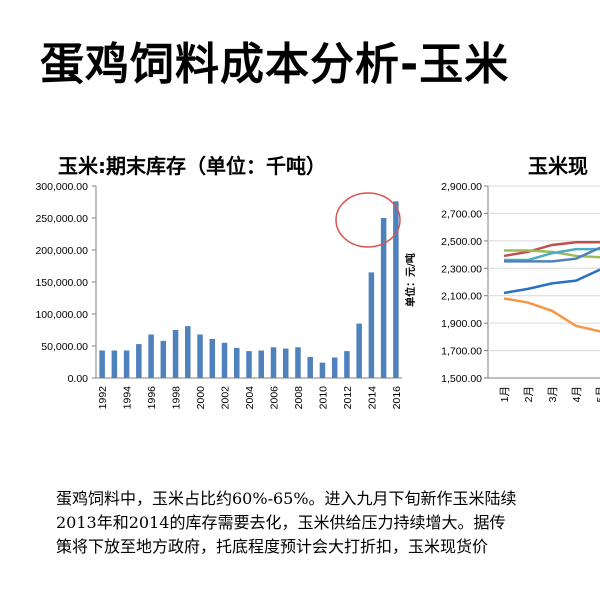 The height and width of the screenshot is (600, 600). What do you see at coordinates (78, 379) in the screenshot?
I see `y-tick-label: 0.00` at bounding box center [78, 379].